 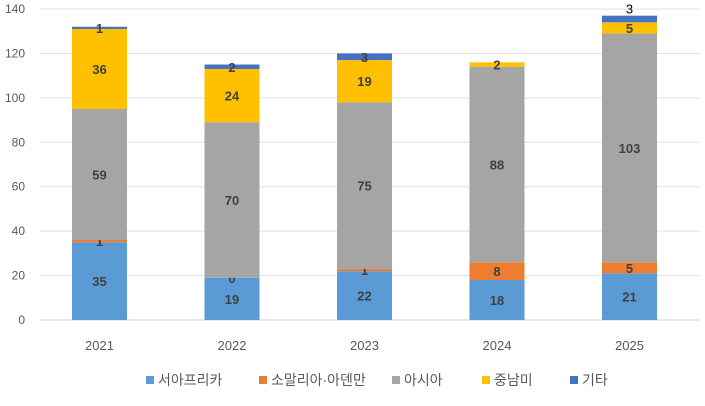 I want to click on y-tick-label: 100, so click(x=15, y=98).